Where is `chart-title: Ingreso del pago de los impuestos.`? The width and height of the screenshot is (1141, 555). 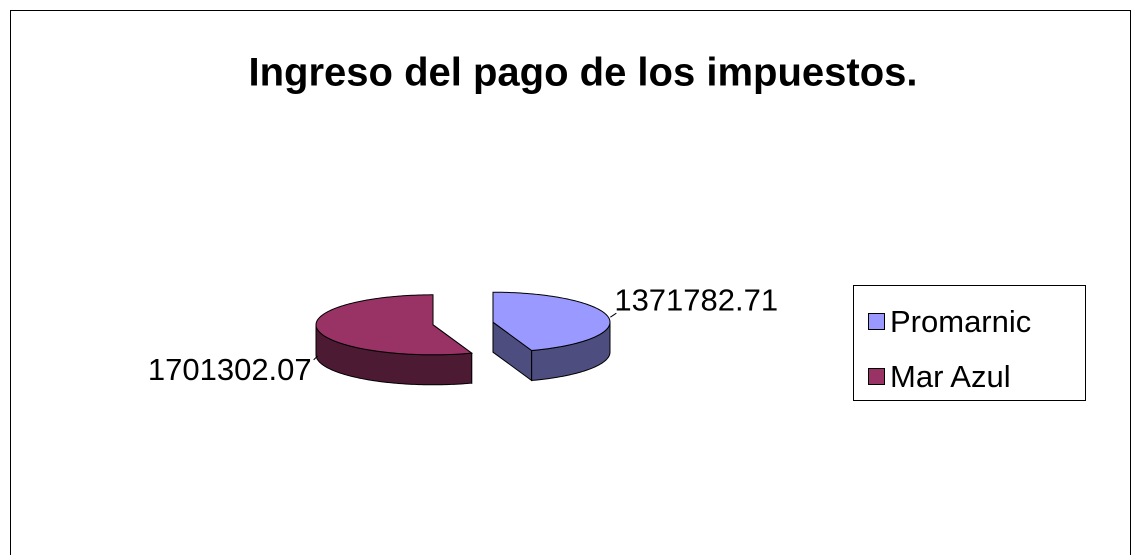 chart-title: Ingreso del pago de los impuestos. is located at coordinates (582, 73).